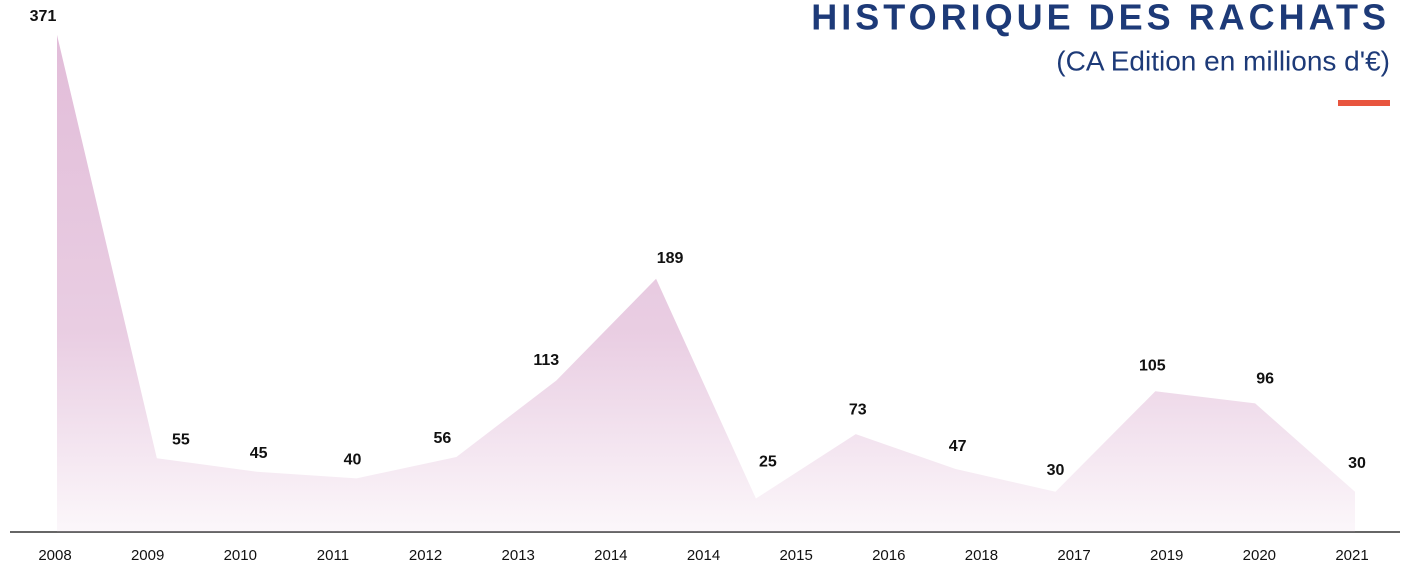  I want to click on data-label: 105, so click(1152, 366).